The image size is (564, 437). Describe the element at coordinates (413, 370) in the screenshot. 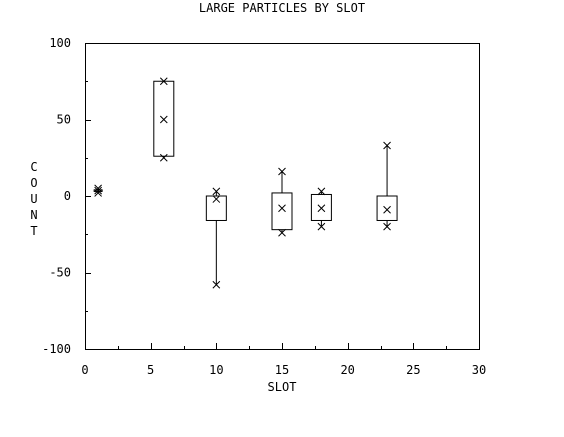

I see `x-tick-label: 25` at that location.